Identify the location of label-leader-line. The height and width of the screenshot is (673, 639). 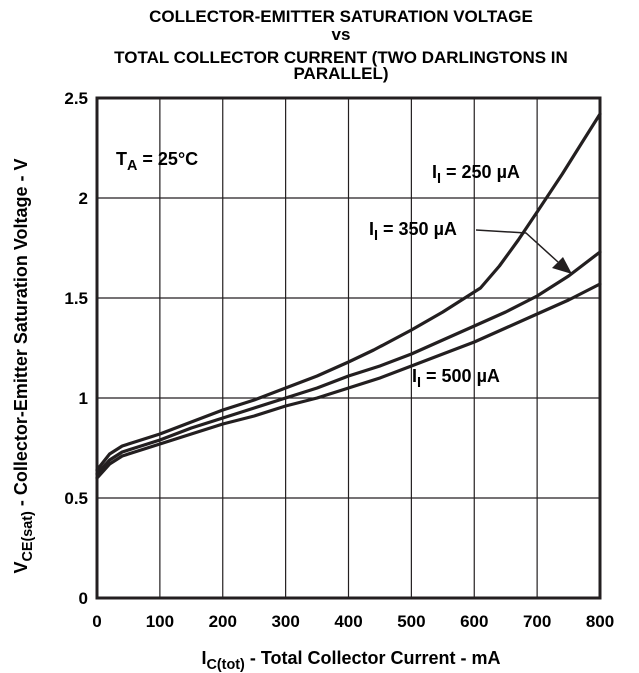
(517, 246).